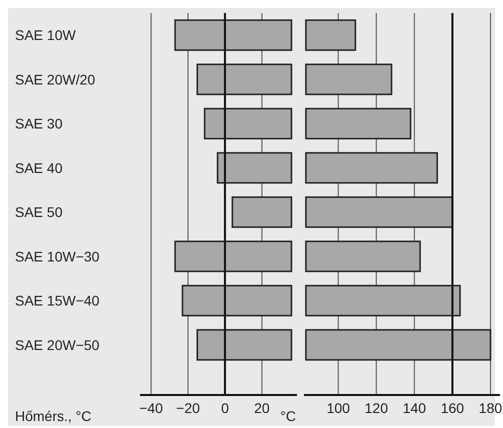  What do you see at coordinates (490, 408) in the screenshot?
I see `x-tick-label: 180` at bounding box center [490, 408].